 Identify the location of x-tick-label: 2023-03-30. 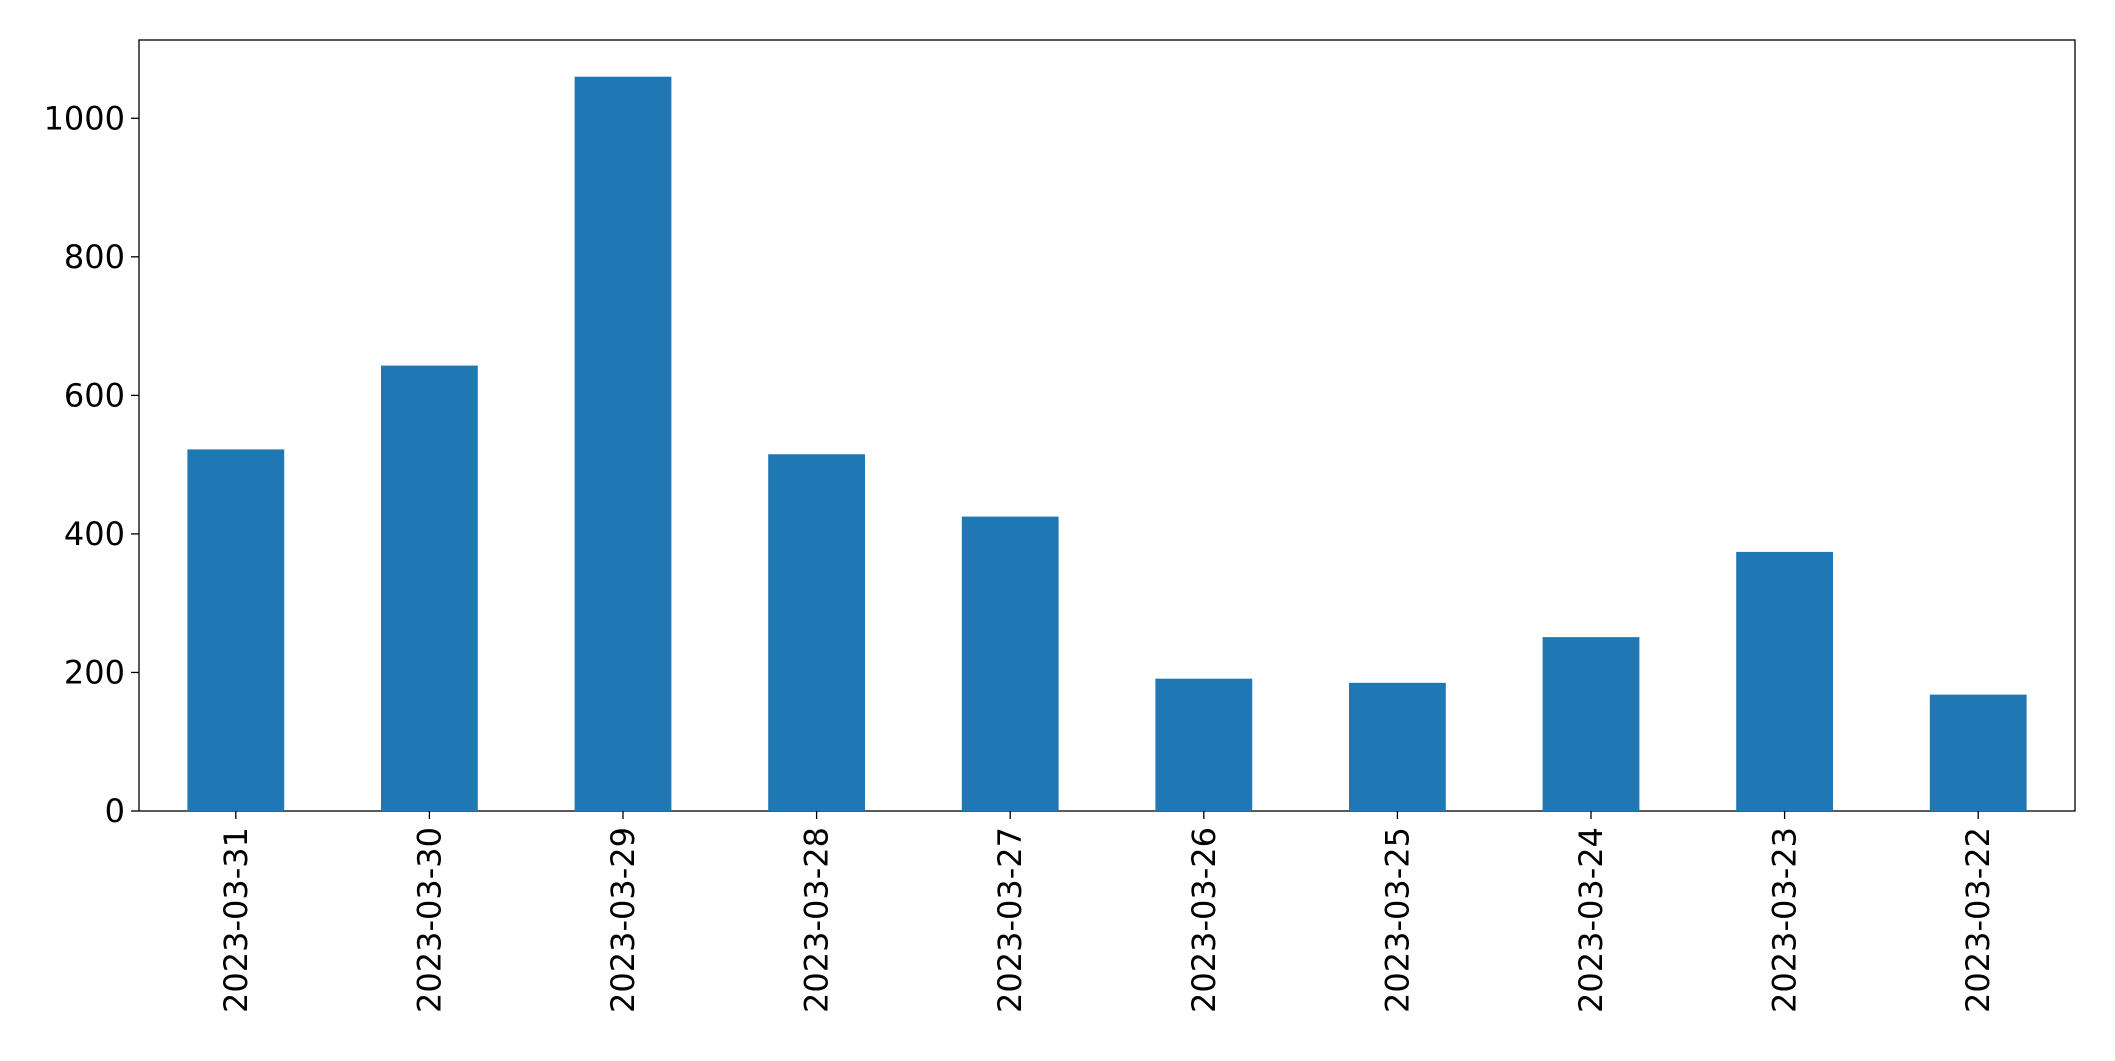
(429, 920).